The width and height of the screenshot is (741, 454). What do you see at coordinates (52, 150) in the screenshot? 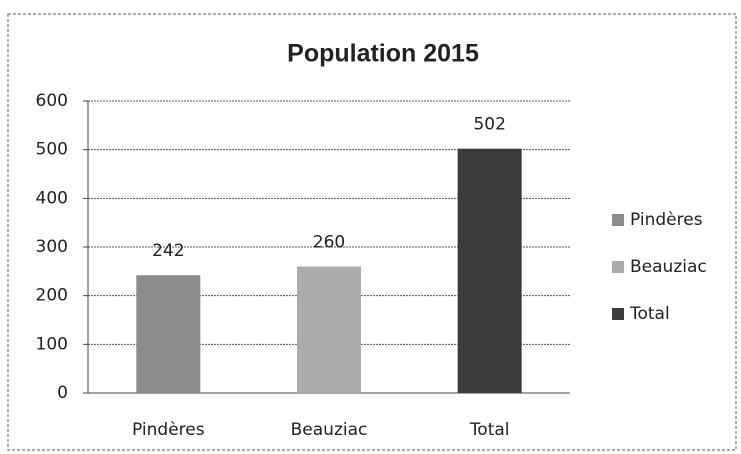
I see `y-tick-label: 500` at bounding box center [52, 150].